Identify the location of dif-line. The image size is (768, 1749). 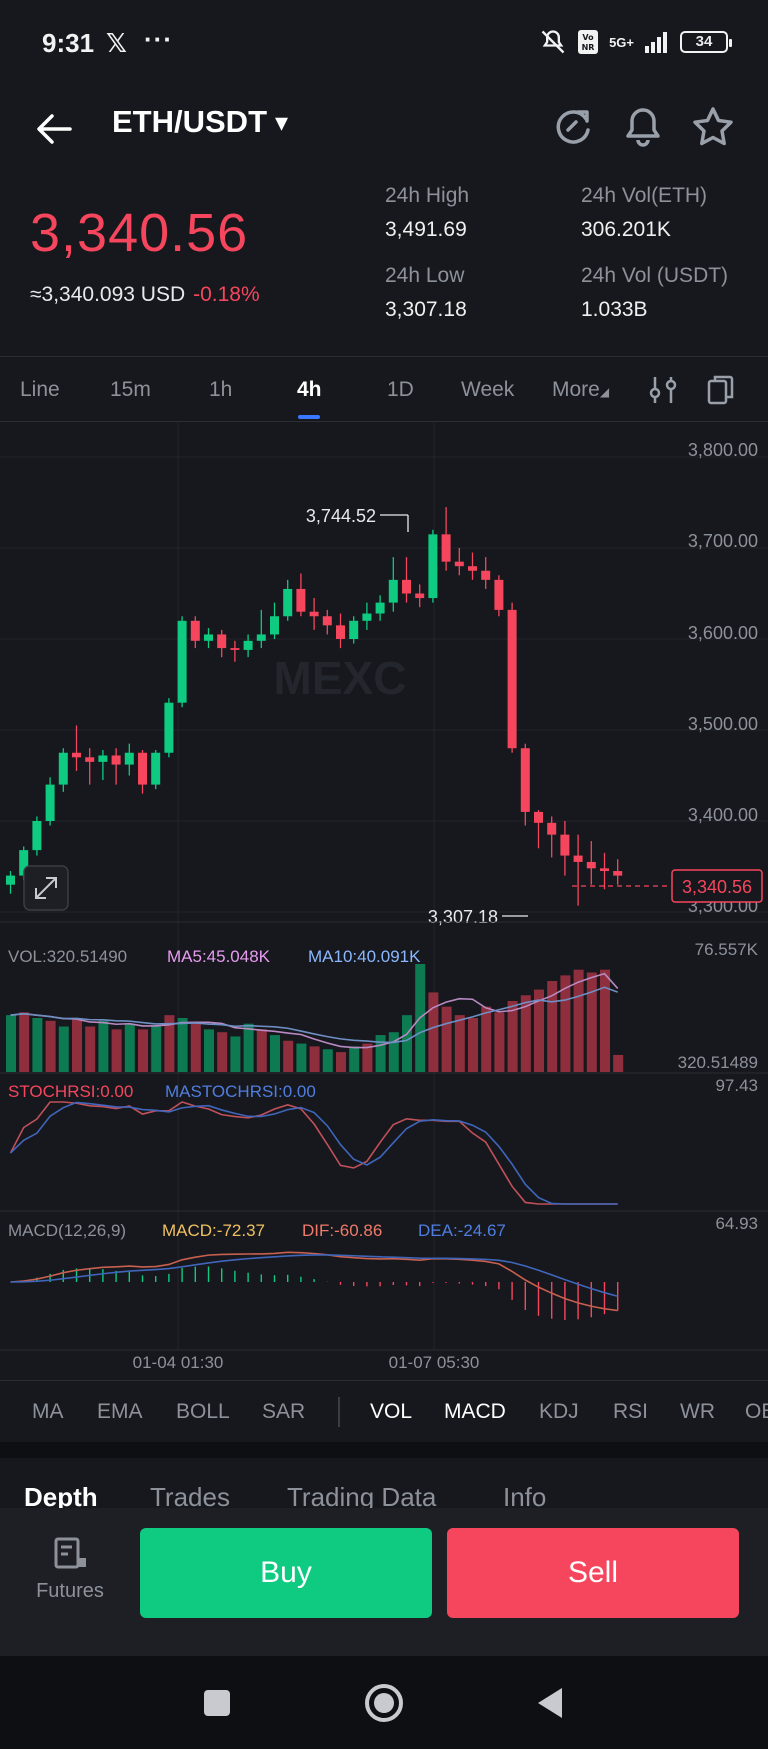
(314, 1281).